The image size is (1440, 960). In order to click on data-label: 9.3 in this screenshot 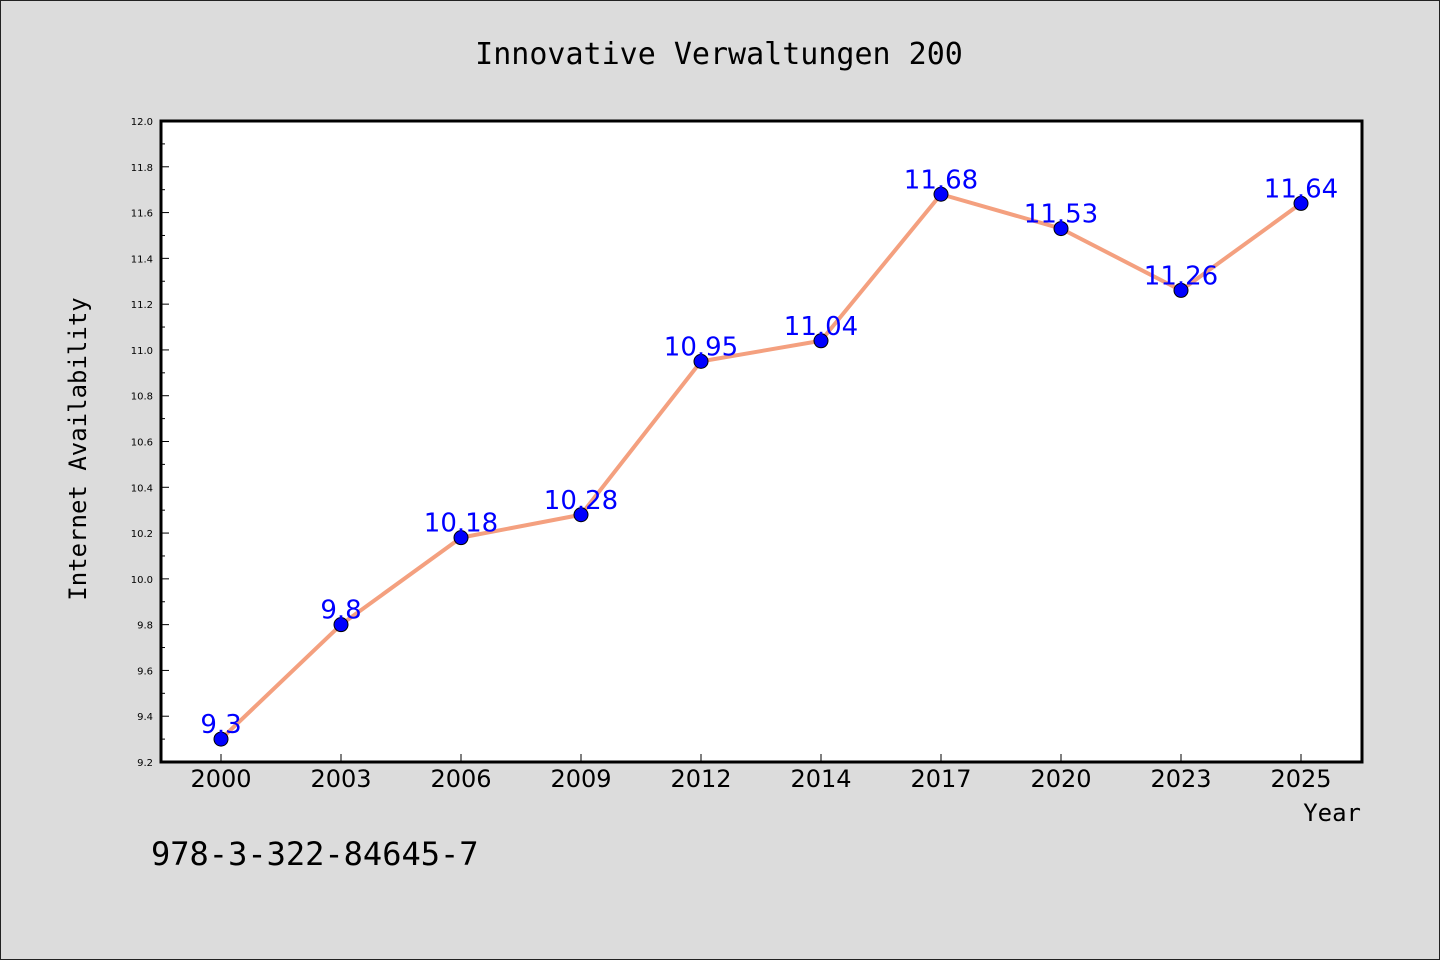, I will do `click(220, 725)`.